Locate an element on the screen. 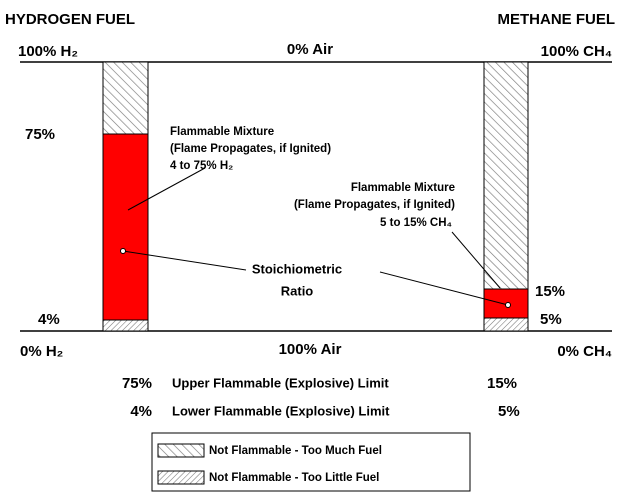 Image resolution: width=623 pixels, height=495 pixels. hydrogen-column is located at coordinates (125, 196).